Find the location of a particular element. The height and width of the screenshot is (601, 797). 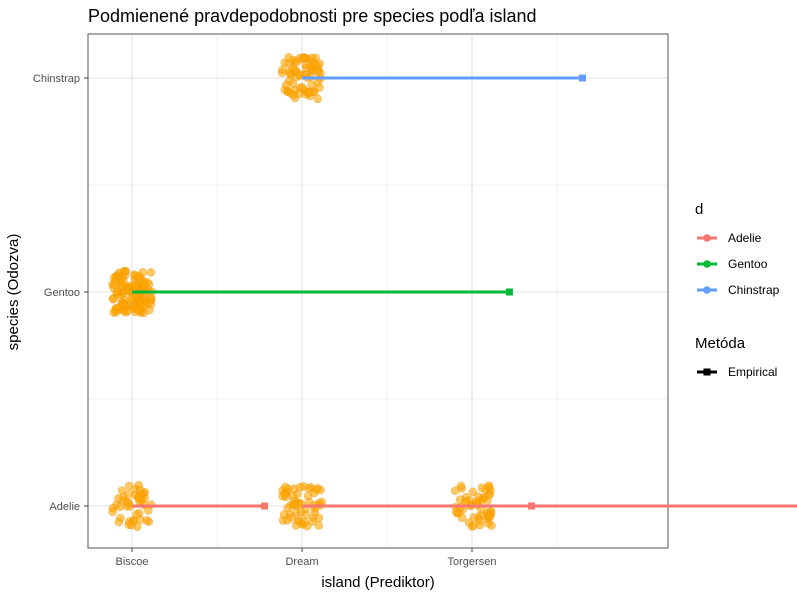

legend-d-title: d is located at coordinates (699, 209).